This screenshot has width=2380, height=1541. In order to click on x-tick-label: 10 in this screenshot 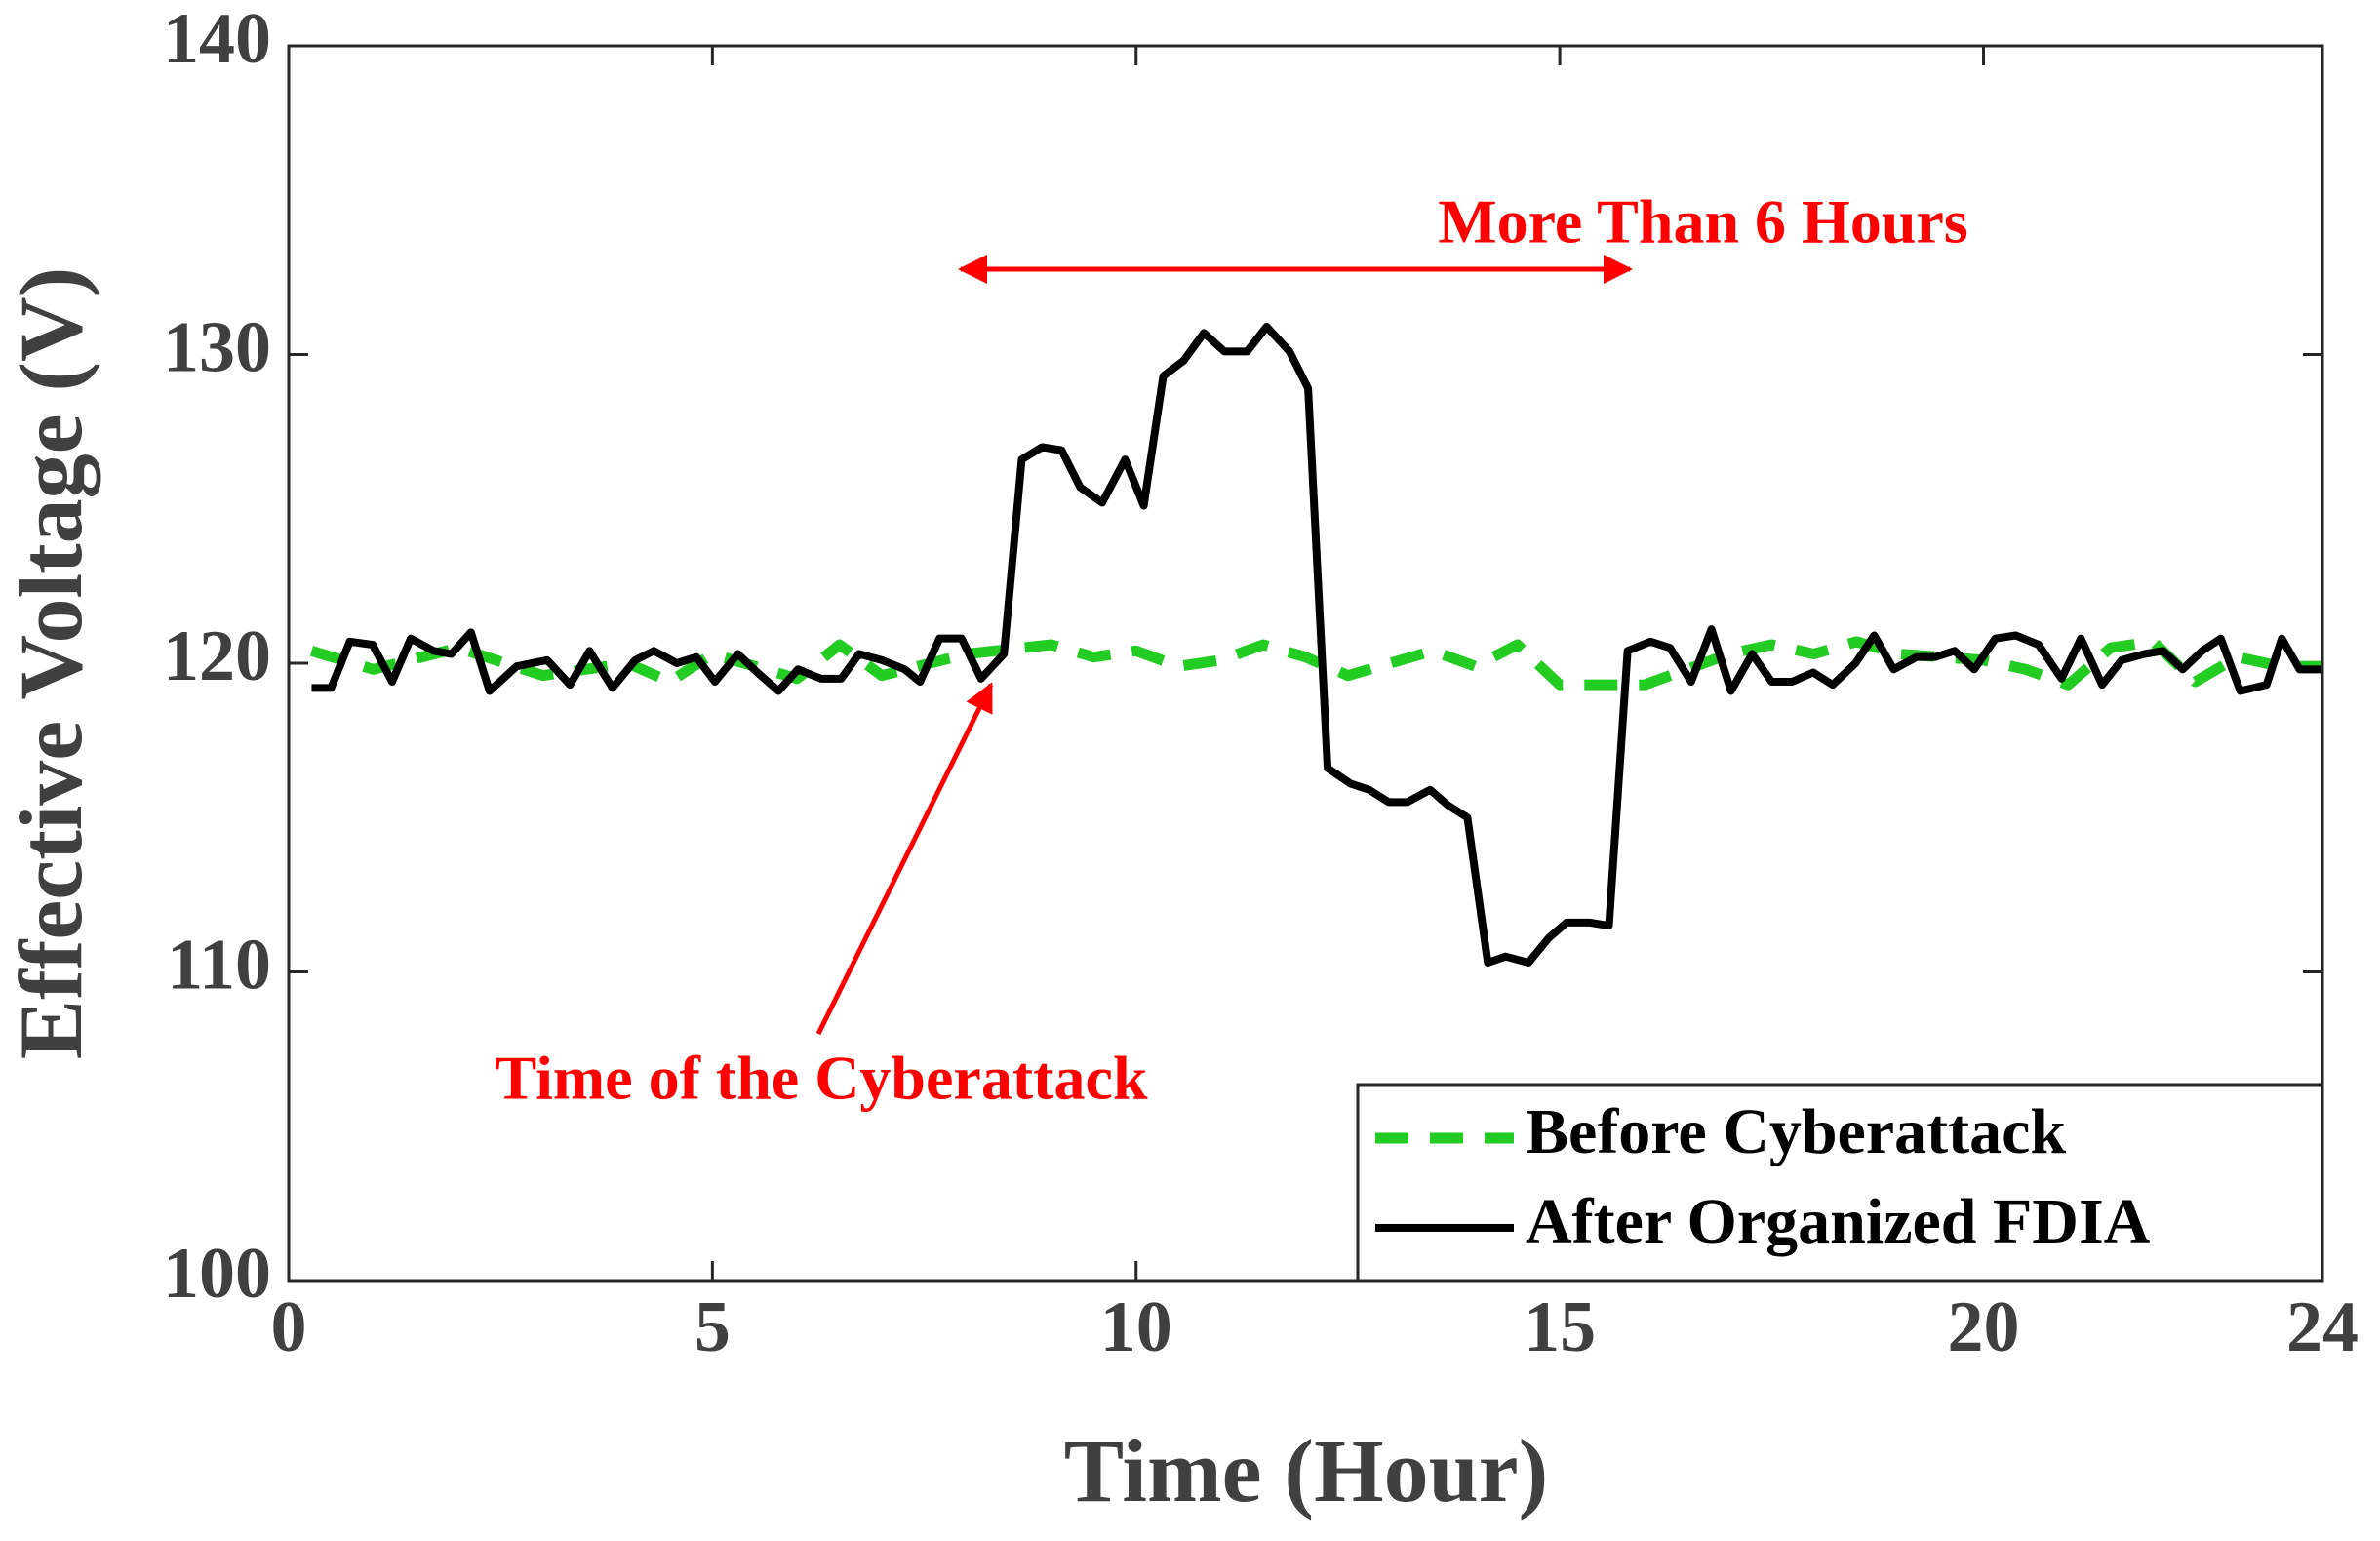, I will do `click(1136, 1327)`.